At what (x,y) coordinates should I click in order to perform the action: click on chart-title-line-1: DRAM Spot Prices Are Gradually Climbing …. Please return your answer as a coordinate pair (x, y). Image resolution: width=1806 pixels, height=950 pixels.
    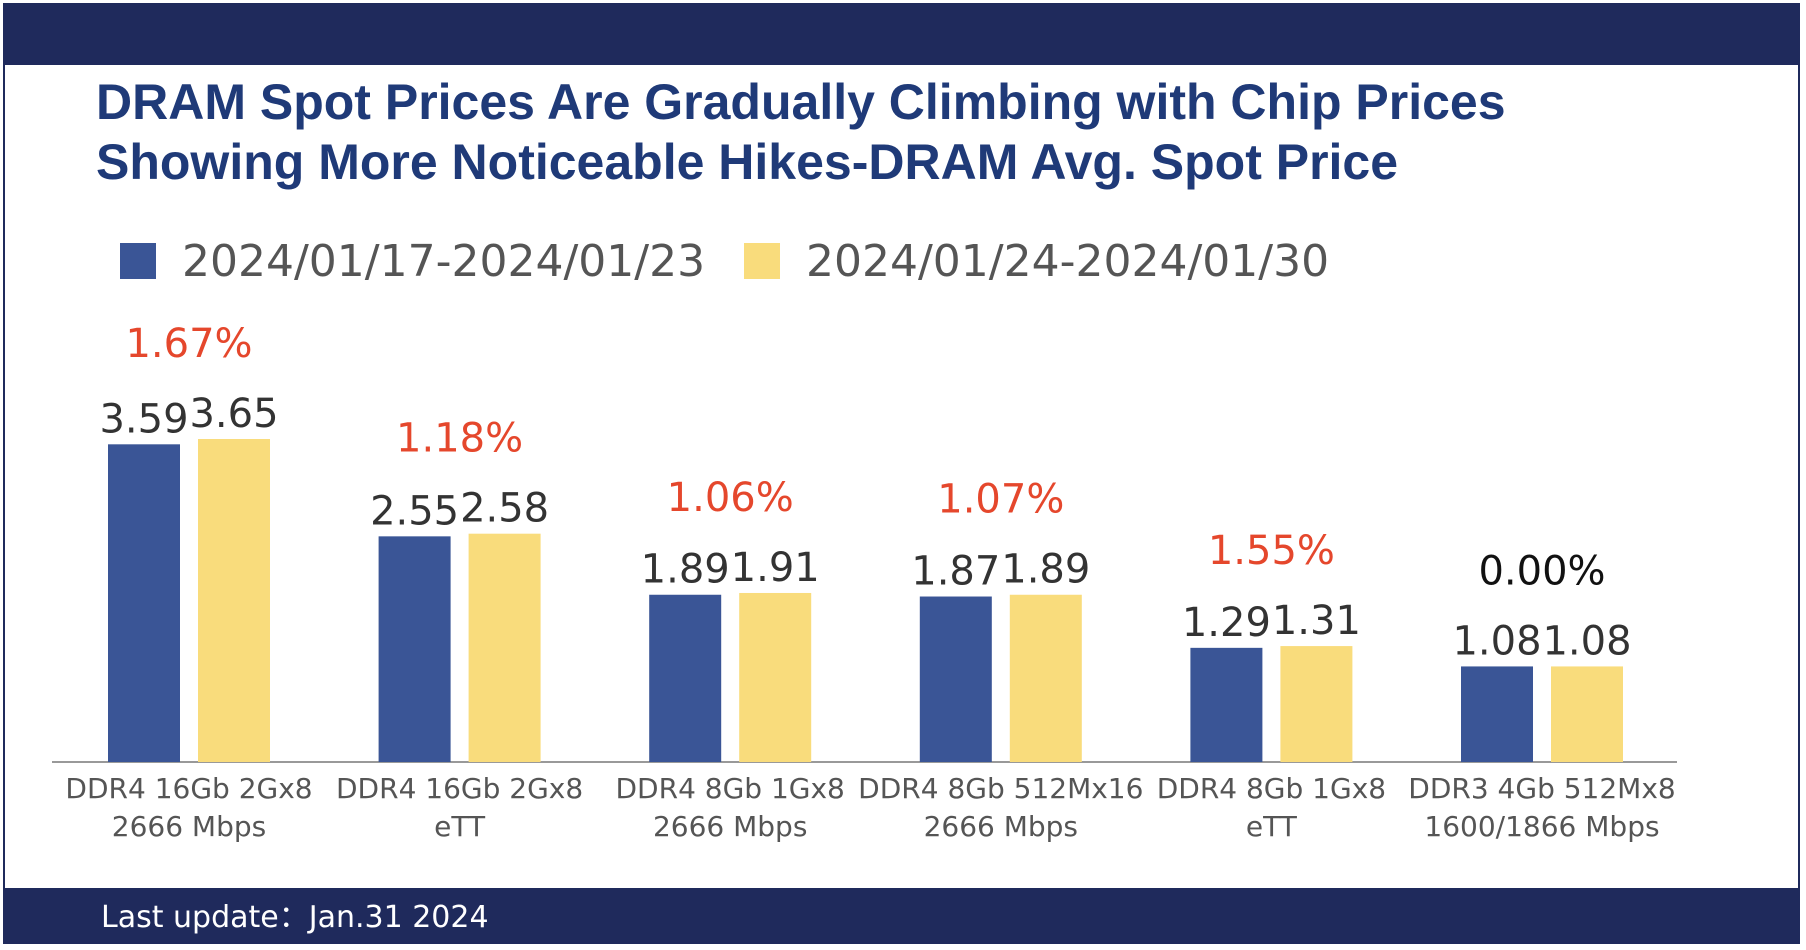
    Looking at the image, I should click on (801, 102).